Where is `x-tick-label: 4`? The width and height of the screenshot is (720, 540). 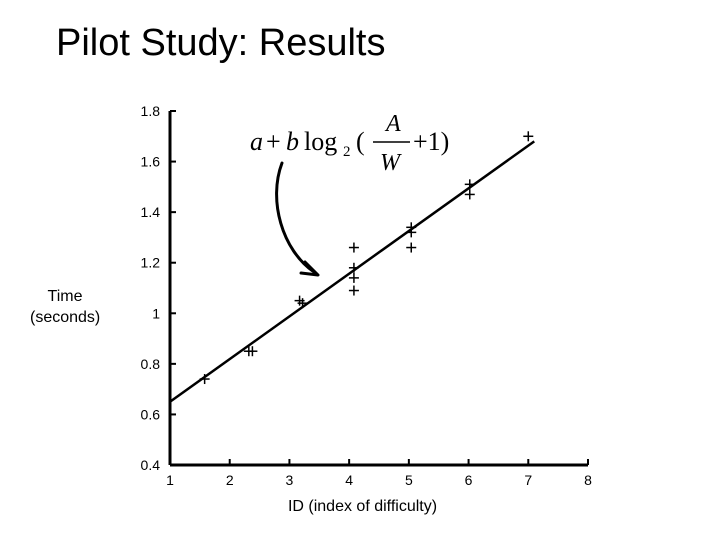
x-tick-label: 4 is located at coordinates (349, 480).